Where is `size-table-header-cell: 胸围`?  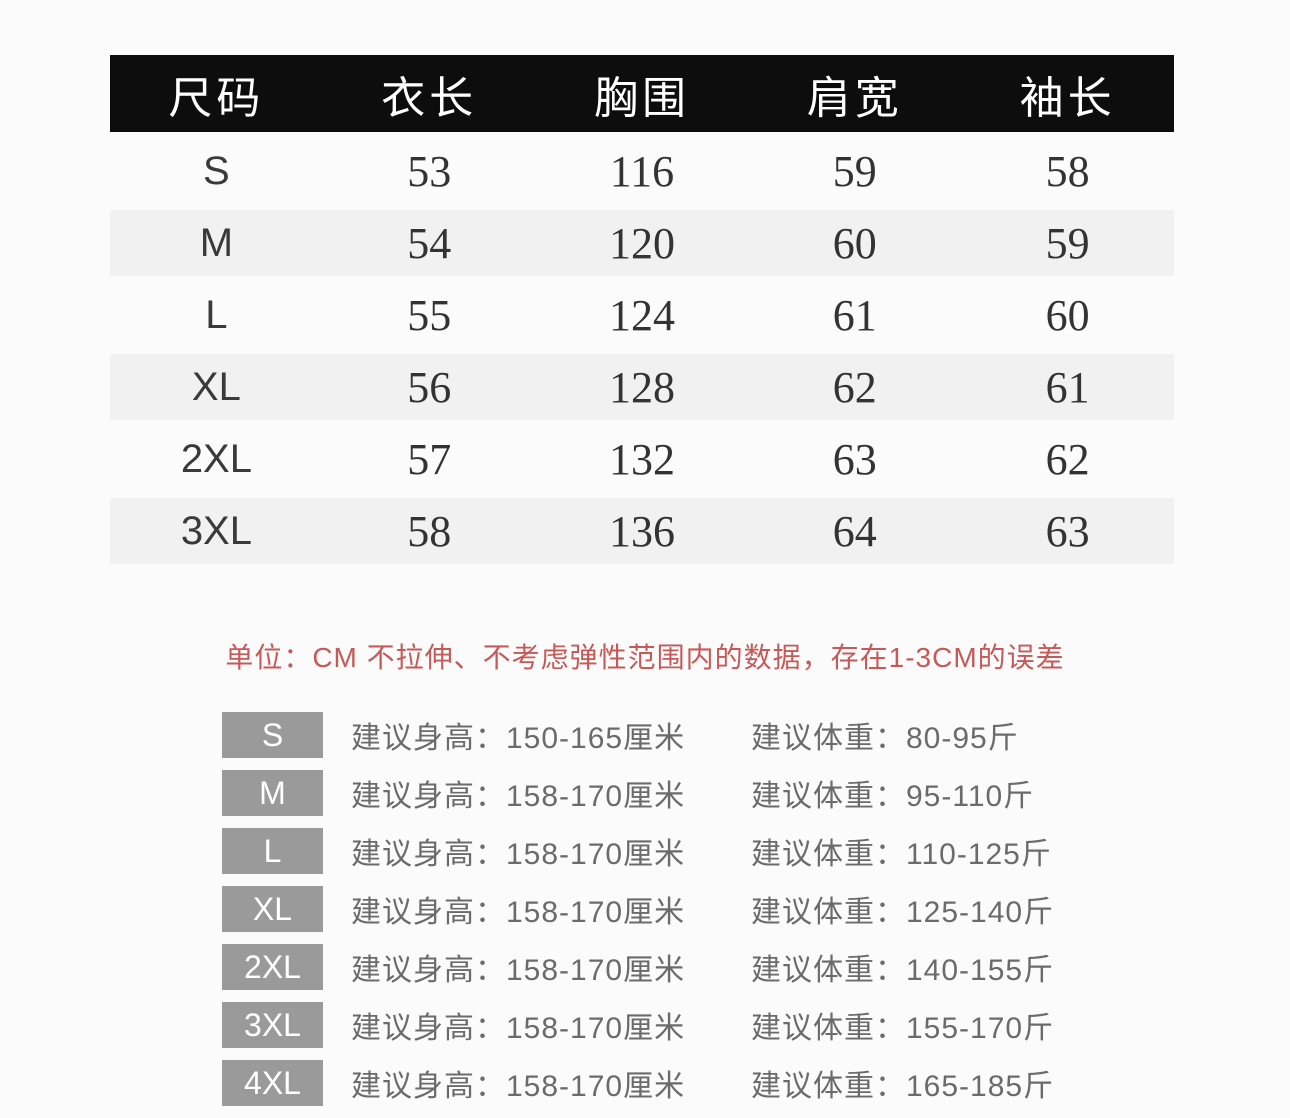
size-table-header-cell: 胸围 is located at coordinates (641, 98).